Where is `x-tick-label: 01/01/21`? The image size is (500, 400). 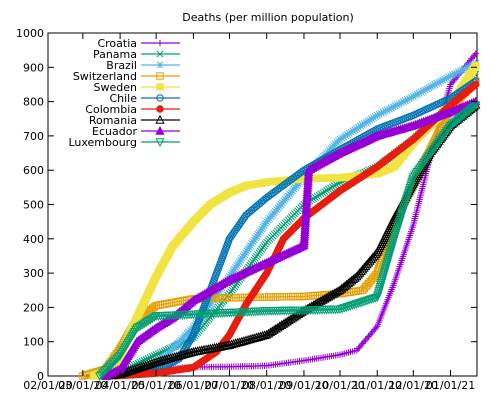
x-tick-label: 01/01/21 is located at coordinates (450, 385).